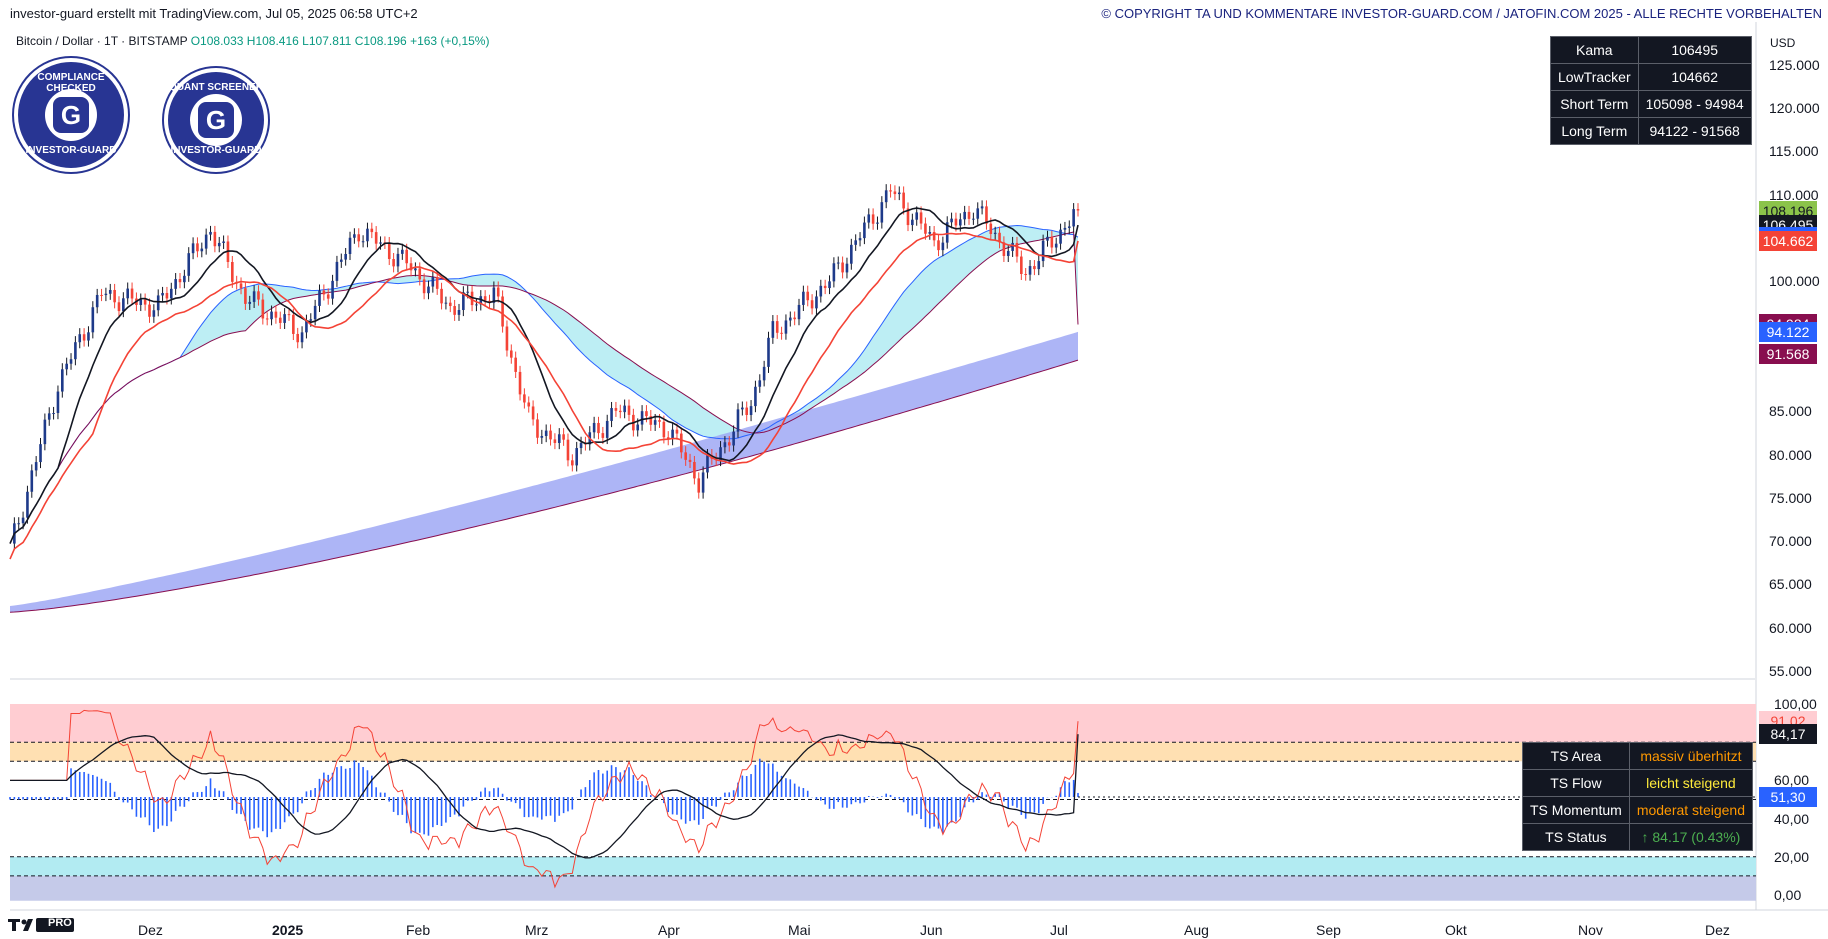 Image resolution: width=1828 pixels, height=939 pixels. I want to click on tradingview-logo: PRO, so click(41, 927).